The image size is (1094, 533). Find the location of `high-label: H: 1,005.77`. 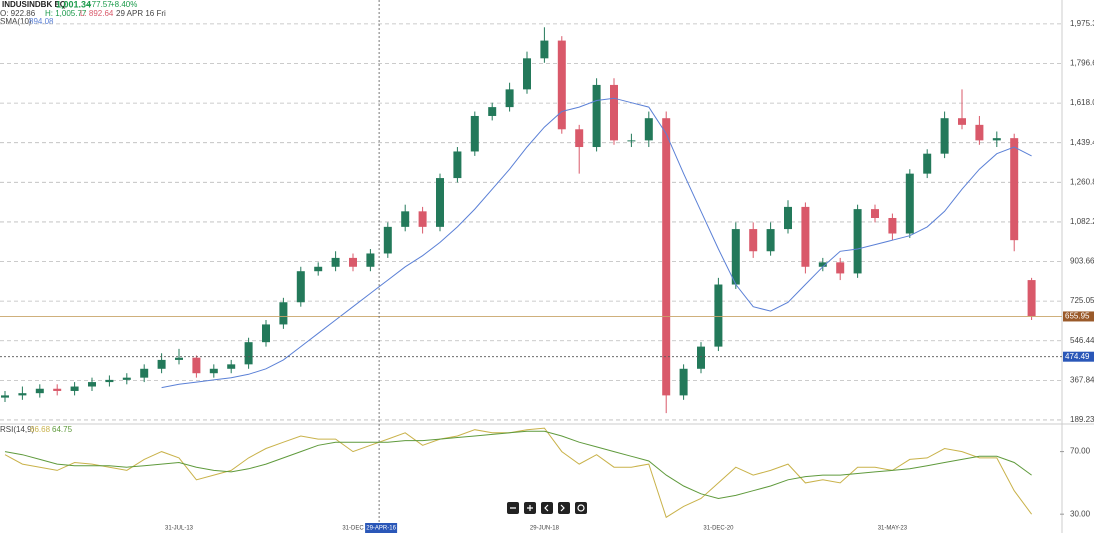

high-label: H: 1,005.77 is located at coordinates (66, 13).